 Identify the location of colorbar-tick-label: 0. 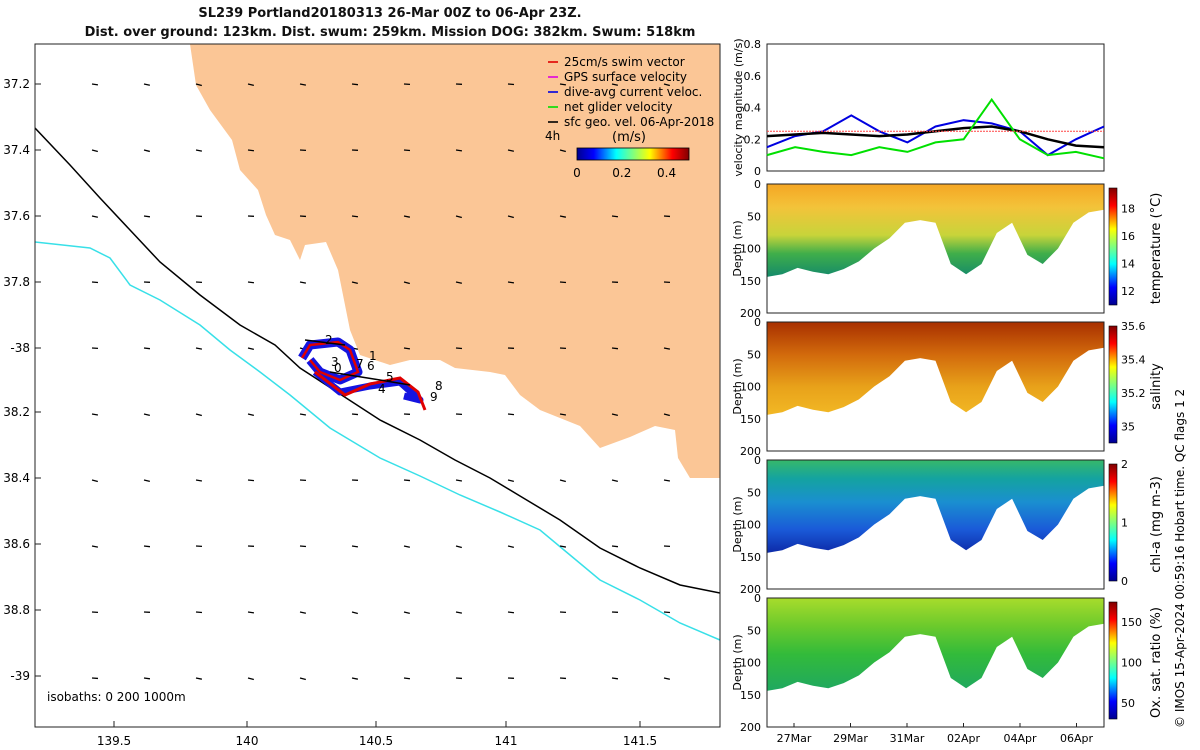
(1124, 581).